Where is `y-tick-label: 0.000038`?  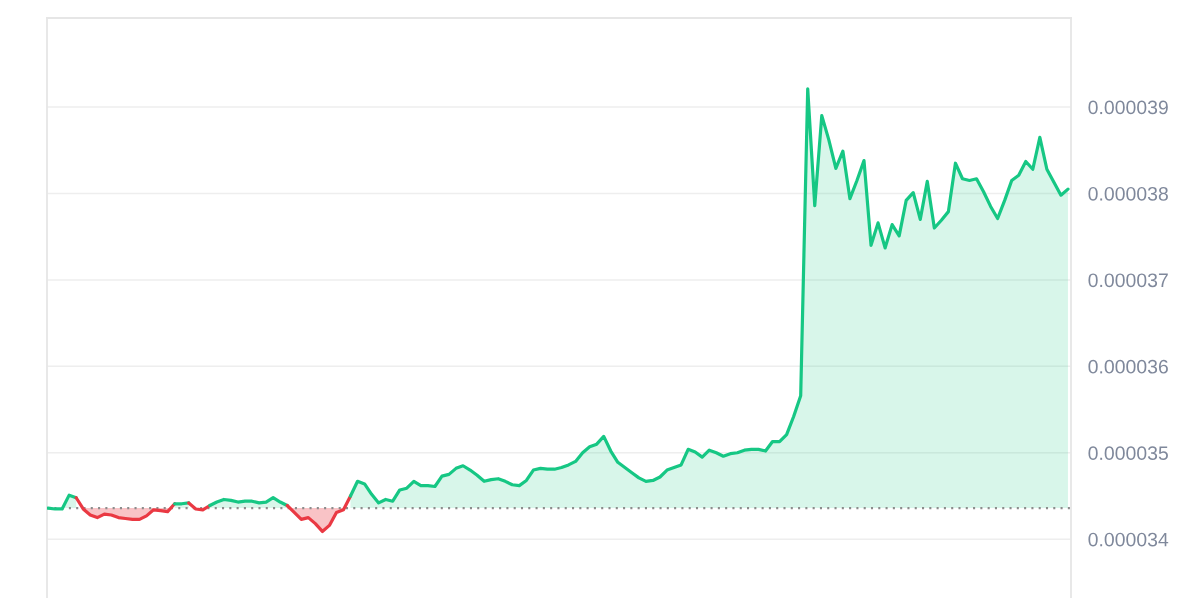 y-tick-label: 0.000038 is located at coordinates (1128, 193).